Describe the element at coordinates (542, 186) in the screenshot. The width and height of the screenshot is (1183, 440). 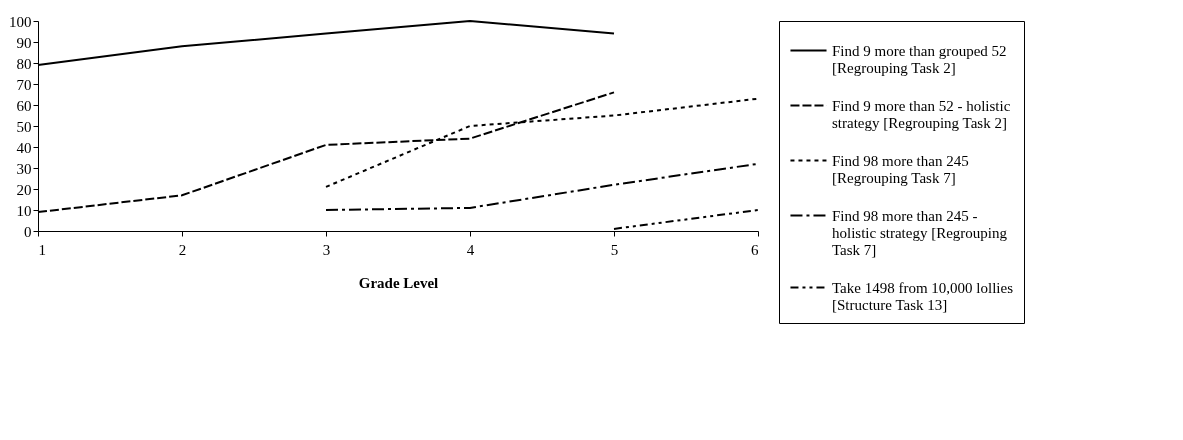
I see `line-series` at that location.